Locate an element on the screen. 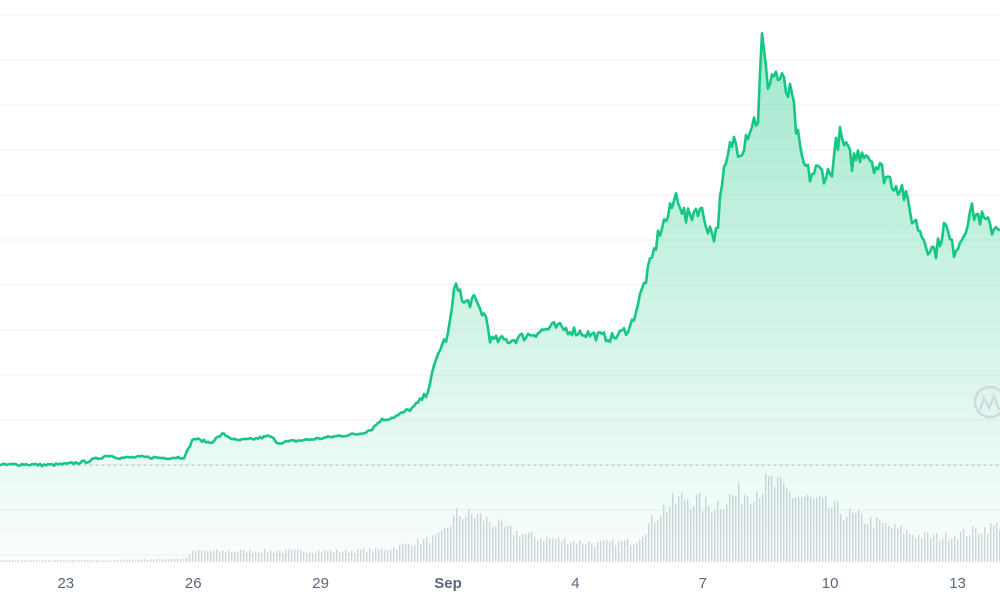 This screenshot has height=600, width=1000. x-tick-label: 7 is located at coordinates (703, 583).